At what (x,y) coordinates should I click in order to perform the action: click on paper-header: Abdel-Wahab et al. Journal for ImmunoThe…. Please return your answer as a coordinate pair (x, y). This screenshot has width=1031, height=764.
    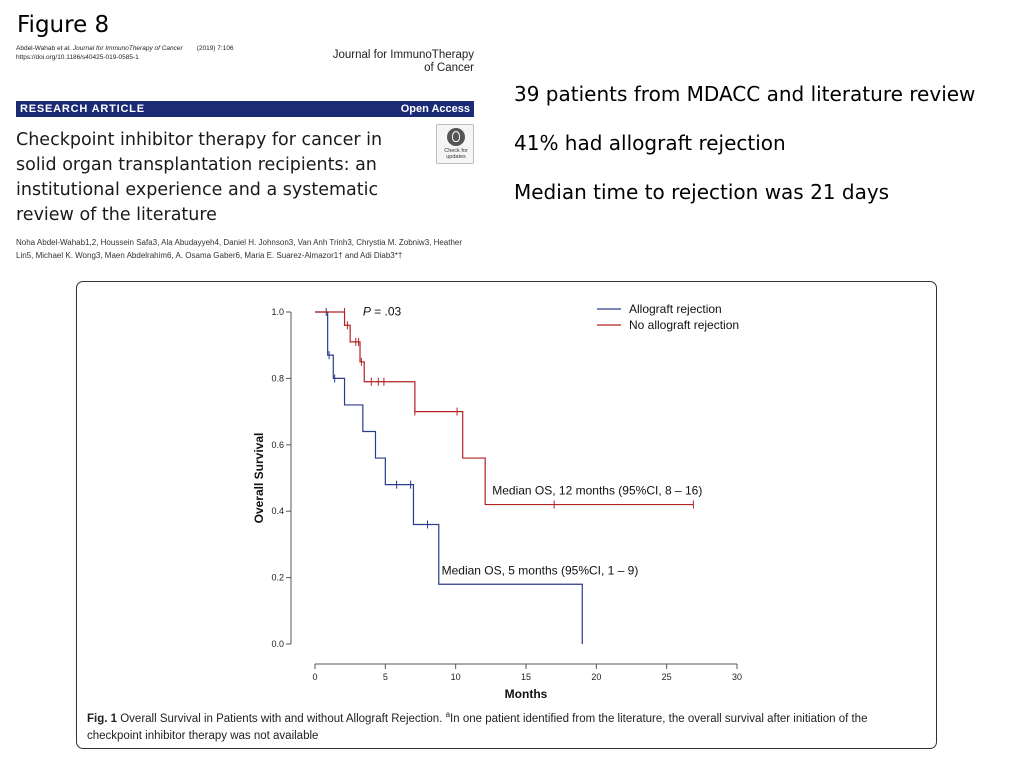
    Looking at the image, I should click on (246, 155).